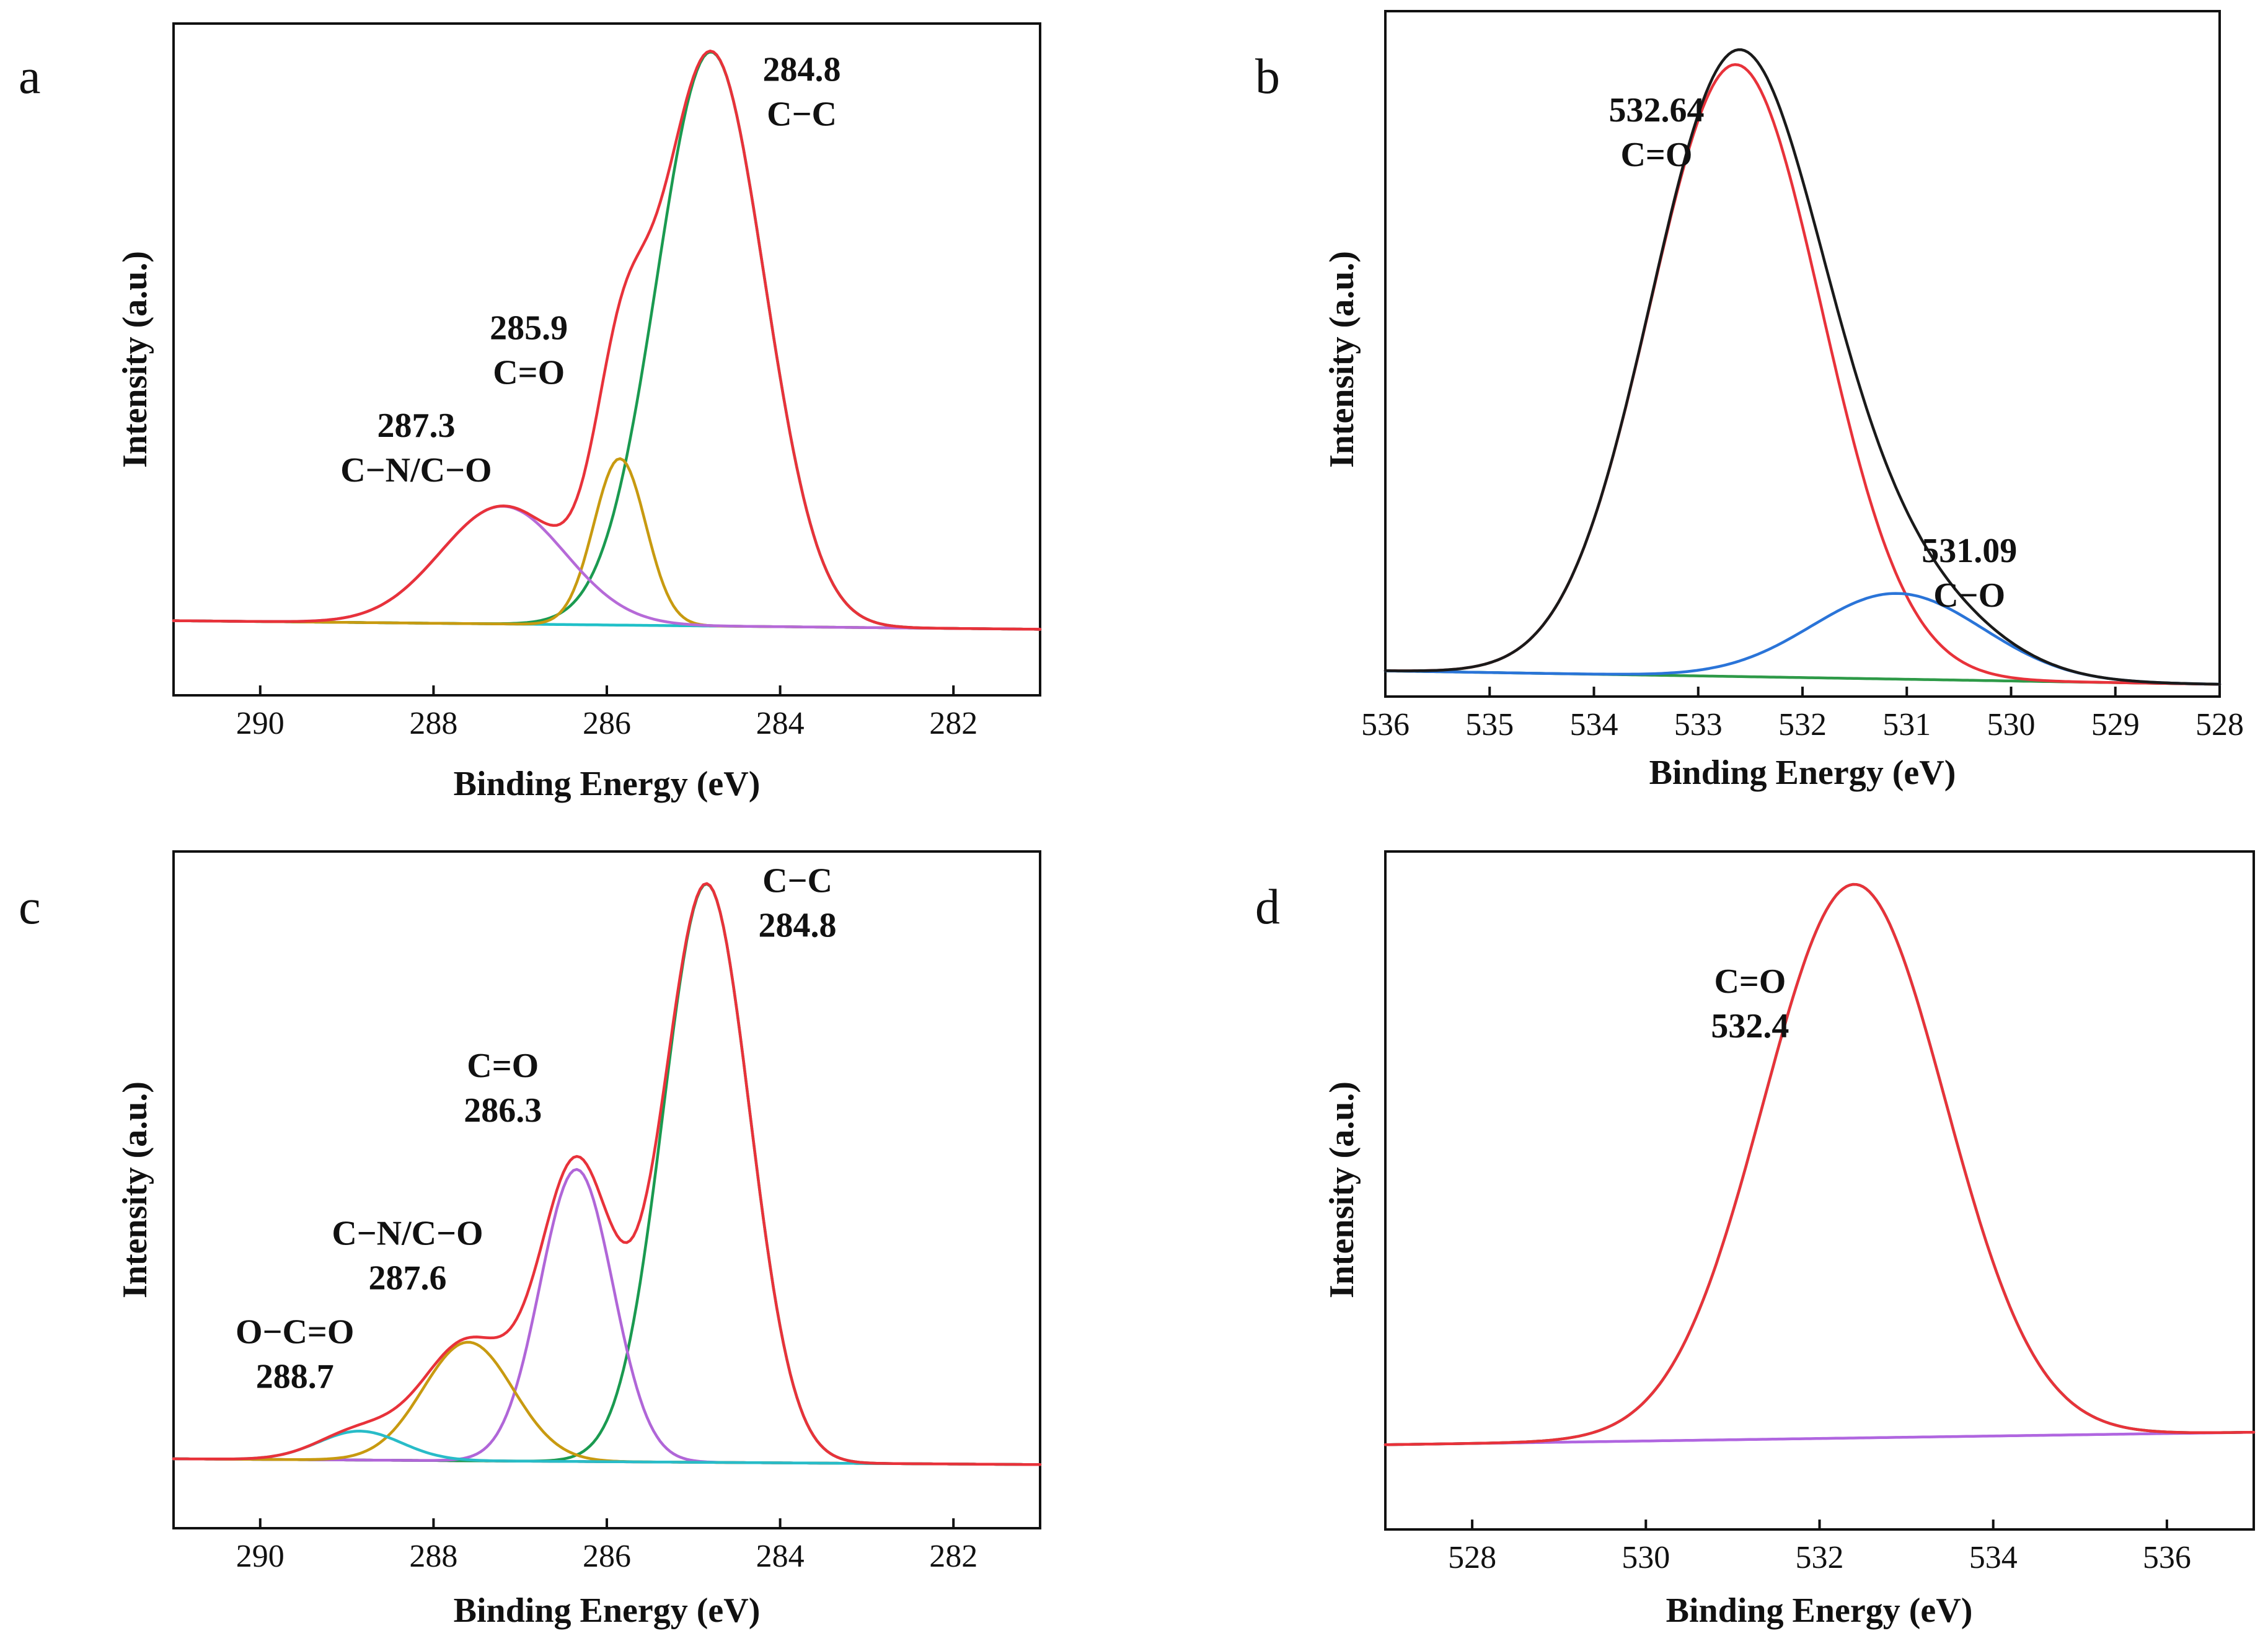  I want to click on panel-c-peak-annotation-line: C=O, so click(503, 1066).